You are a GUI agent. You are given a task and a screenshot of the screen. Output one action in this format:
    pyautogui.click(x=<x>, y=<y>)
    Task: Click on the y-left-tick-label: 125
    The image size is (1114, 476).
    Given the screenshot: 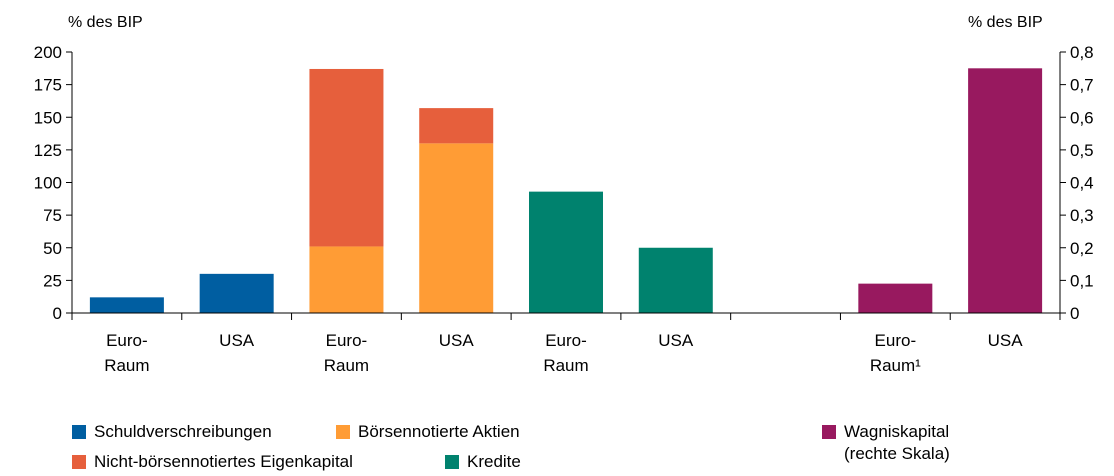 What is the action you would take?
    pyautogui.click(x=48, y=150)
    